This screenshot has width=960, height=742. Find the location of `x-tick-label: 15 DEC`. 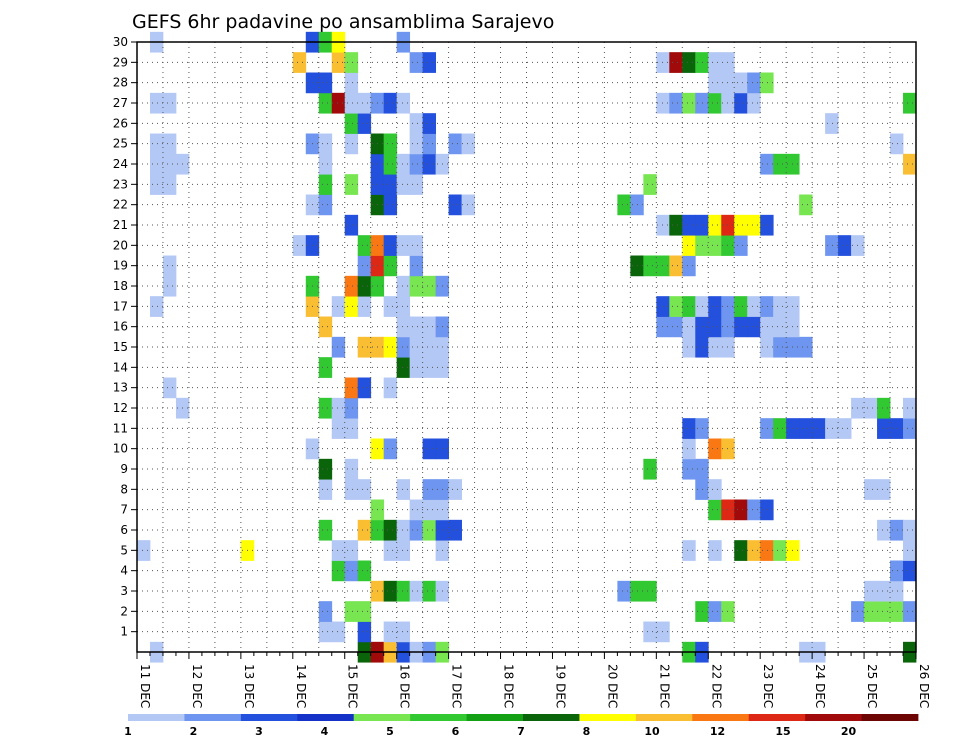

x-tick-label: 15 DEC is located at coordinates (353, 686).